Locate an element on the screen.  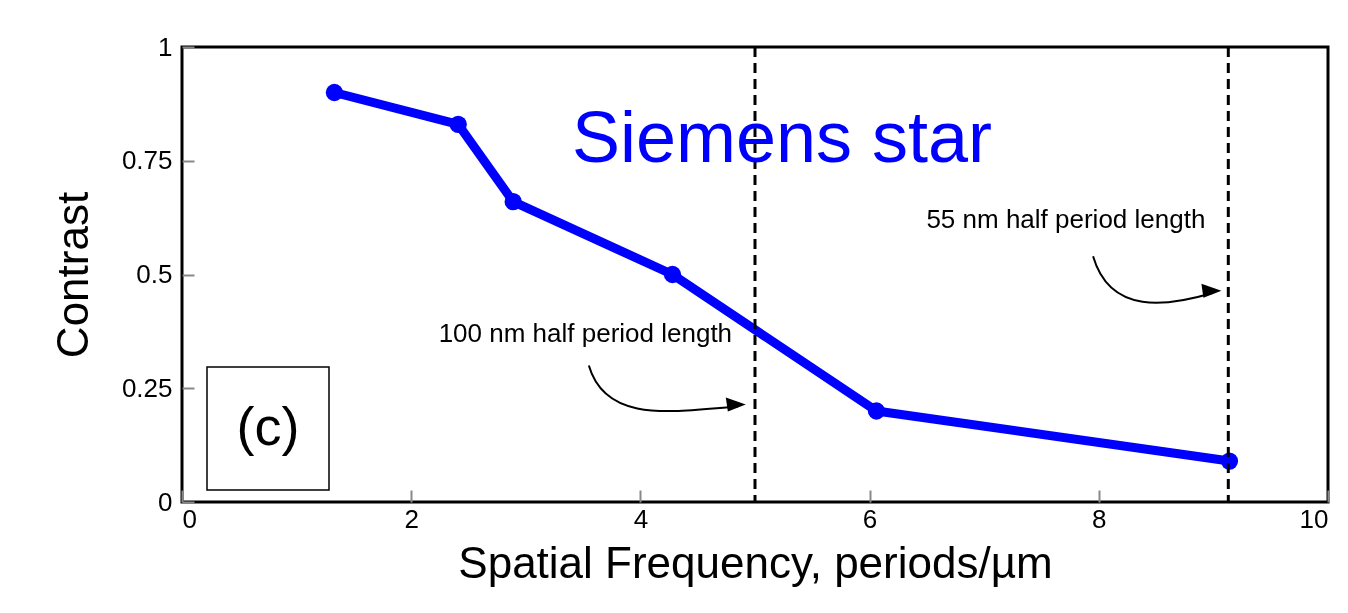
x-tick-label: 4 is located at coordinates (641, 518).